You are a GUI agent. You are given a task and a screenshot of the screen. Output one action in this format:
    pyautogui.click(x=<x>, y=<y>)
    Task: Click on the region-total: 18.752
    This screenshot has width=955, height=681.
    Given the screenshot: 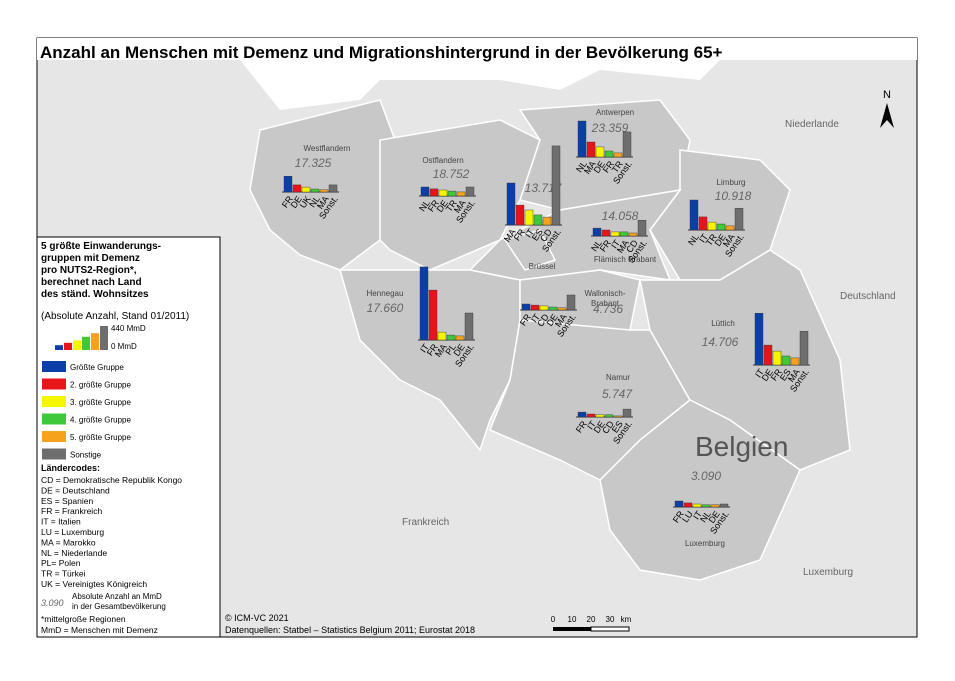 What is the action you would take?
    pyautogui.click(x=451, y=174)
    